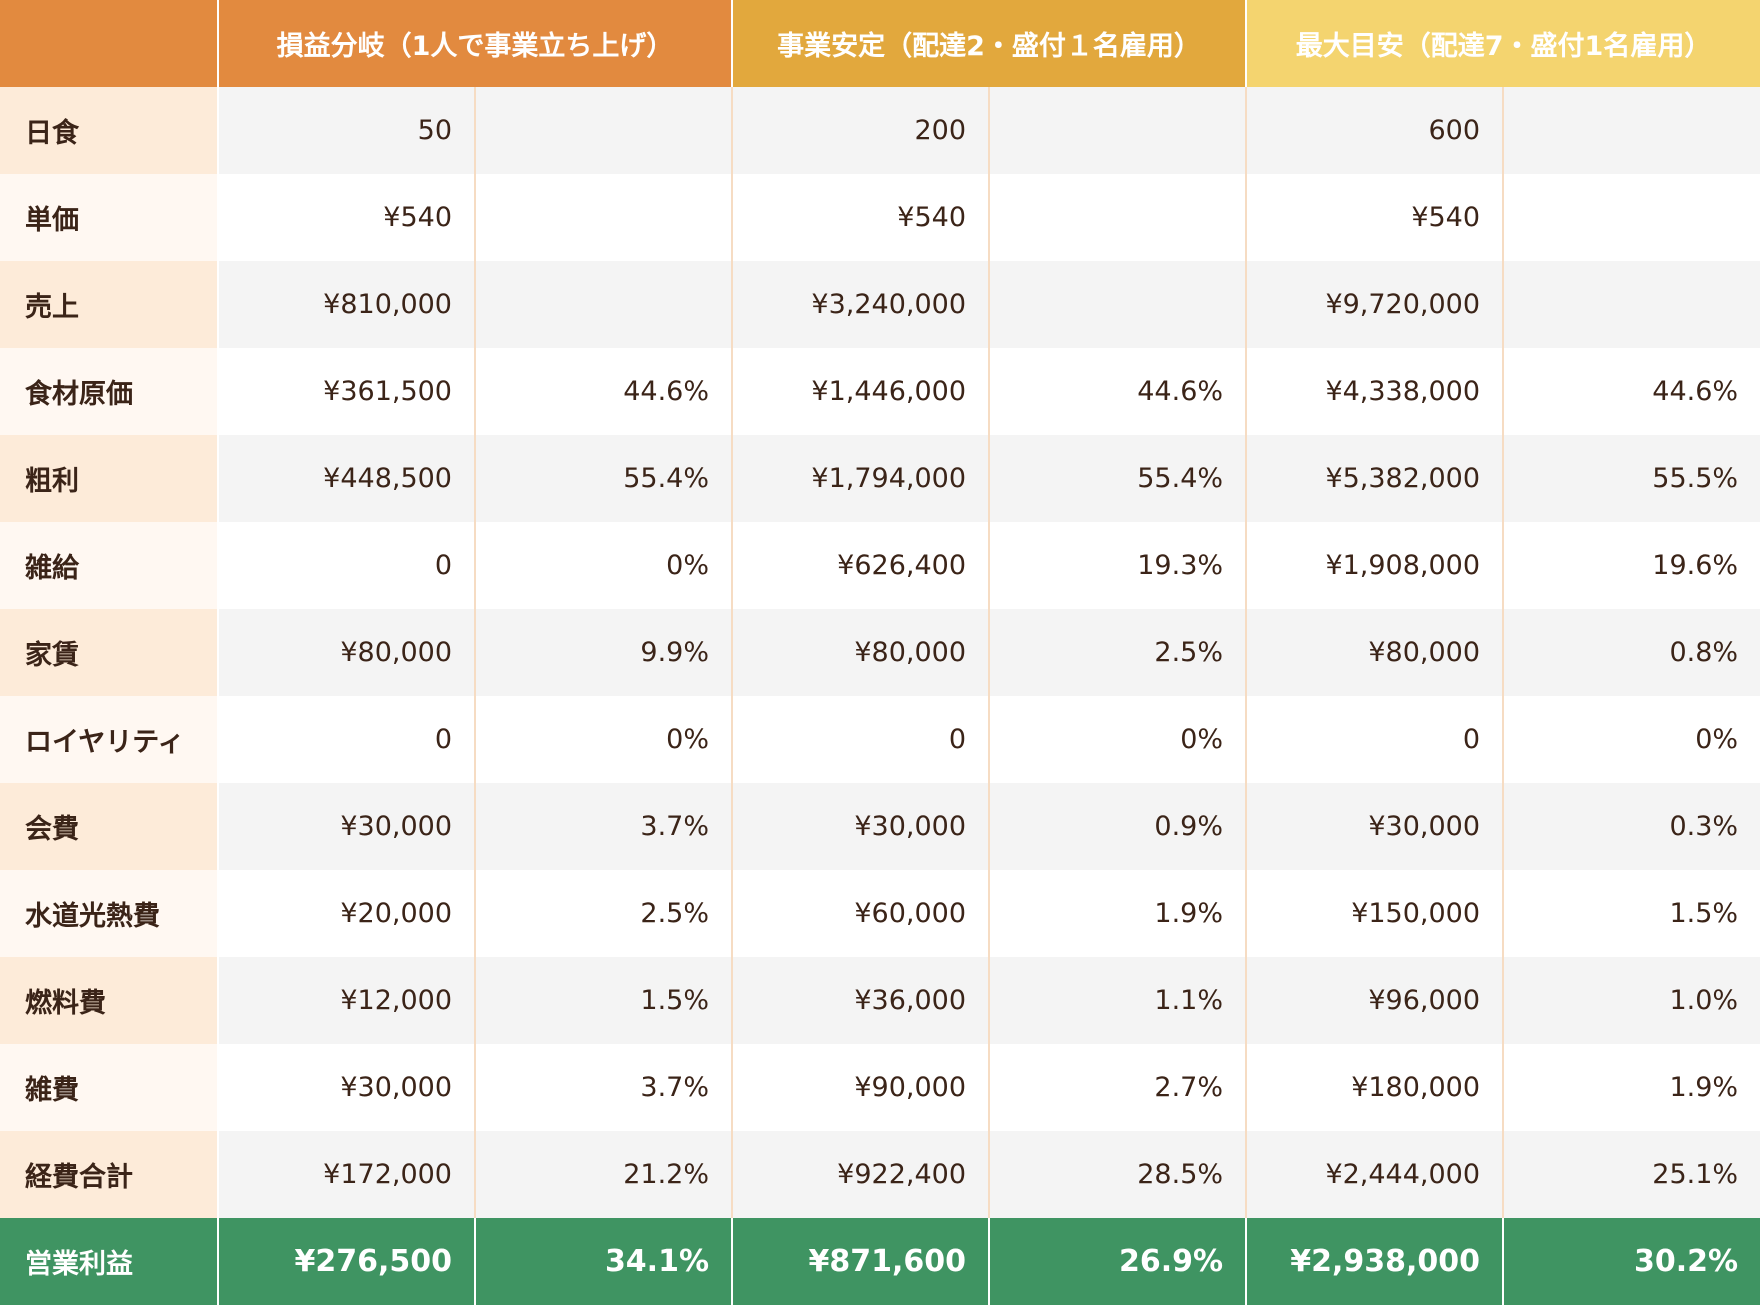  Describe the element at coordinates (1375, 565) in the screenshot. I see `amount-cell: ¥1,908,000` at that location.